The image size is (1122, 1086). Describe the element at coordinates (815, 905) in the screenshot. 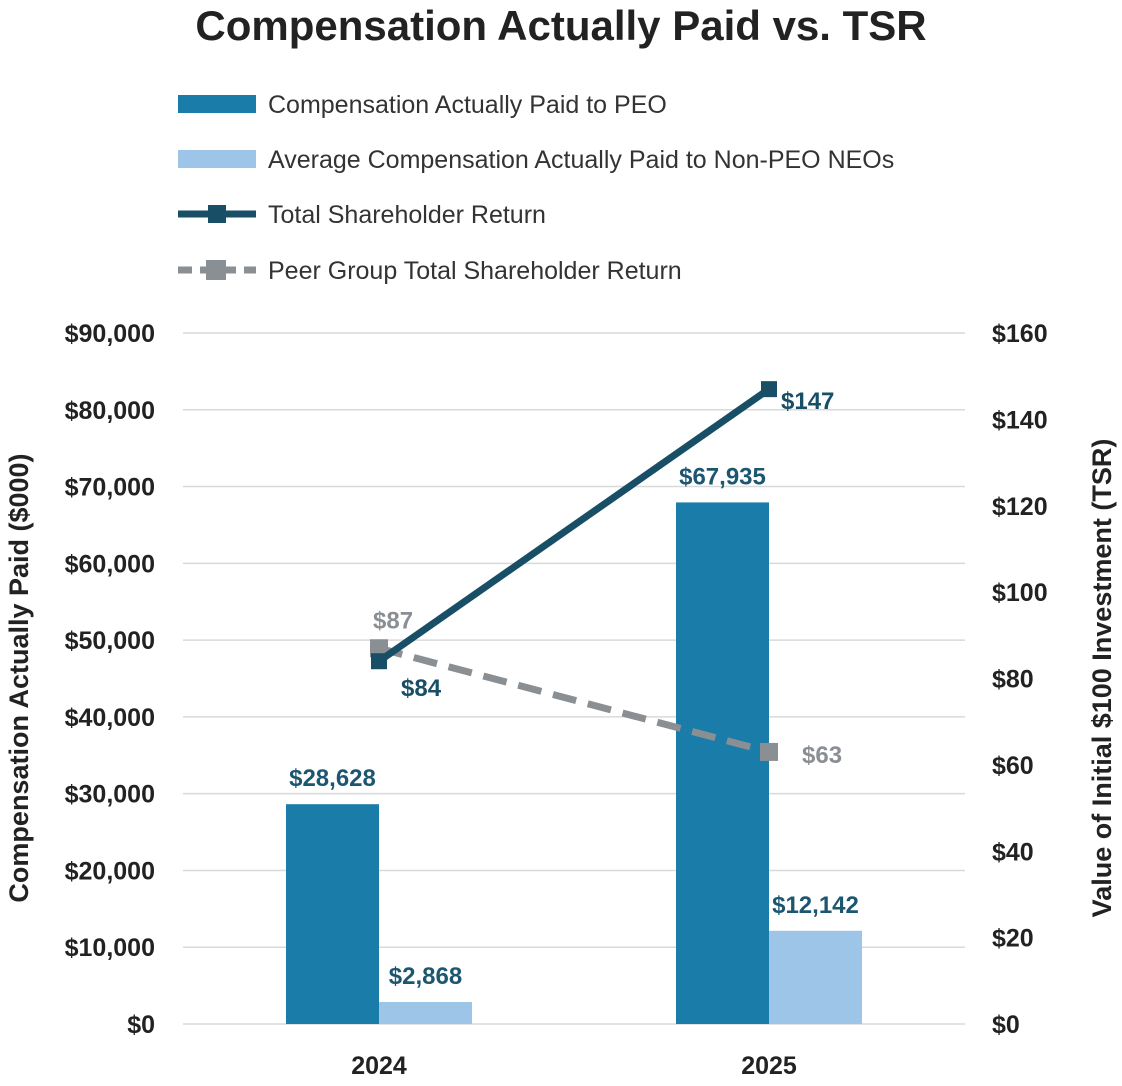

I see `neo-bar-label: $12,142` at that location.